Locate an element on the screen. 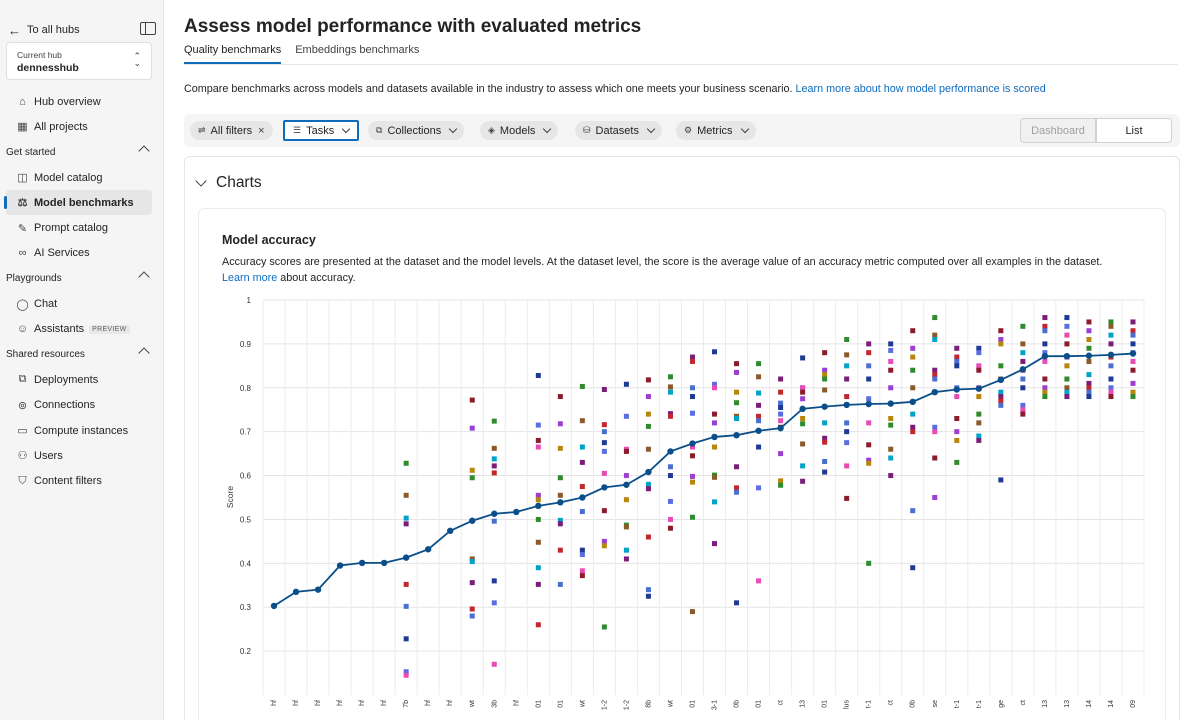 This screenshot has width=1188, height=720. sidebar-item-deployments: ⧉ Deployments is located at coordinates (82, 379).